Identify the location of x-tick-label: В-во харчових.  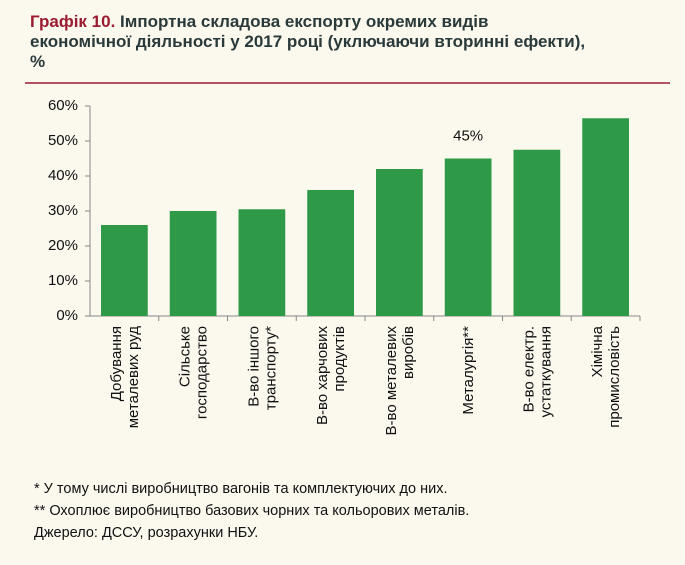
(322, 376).